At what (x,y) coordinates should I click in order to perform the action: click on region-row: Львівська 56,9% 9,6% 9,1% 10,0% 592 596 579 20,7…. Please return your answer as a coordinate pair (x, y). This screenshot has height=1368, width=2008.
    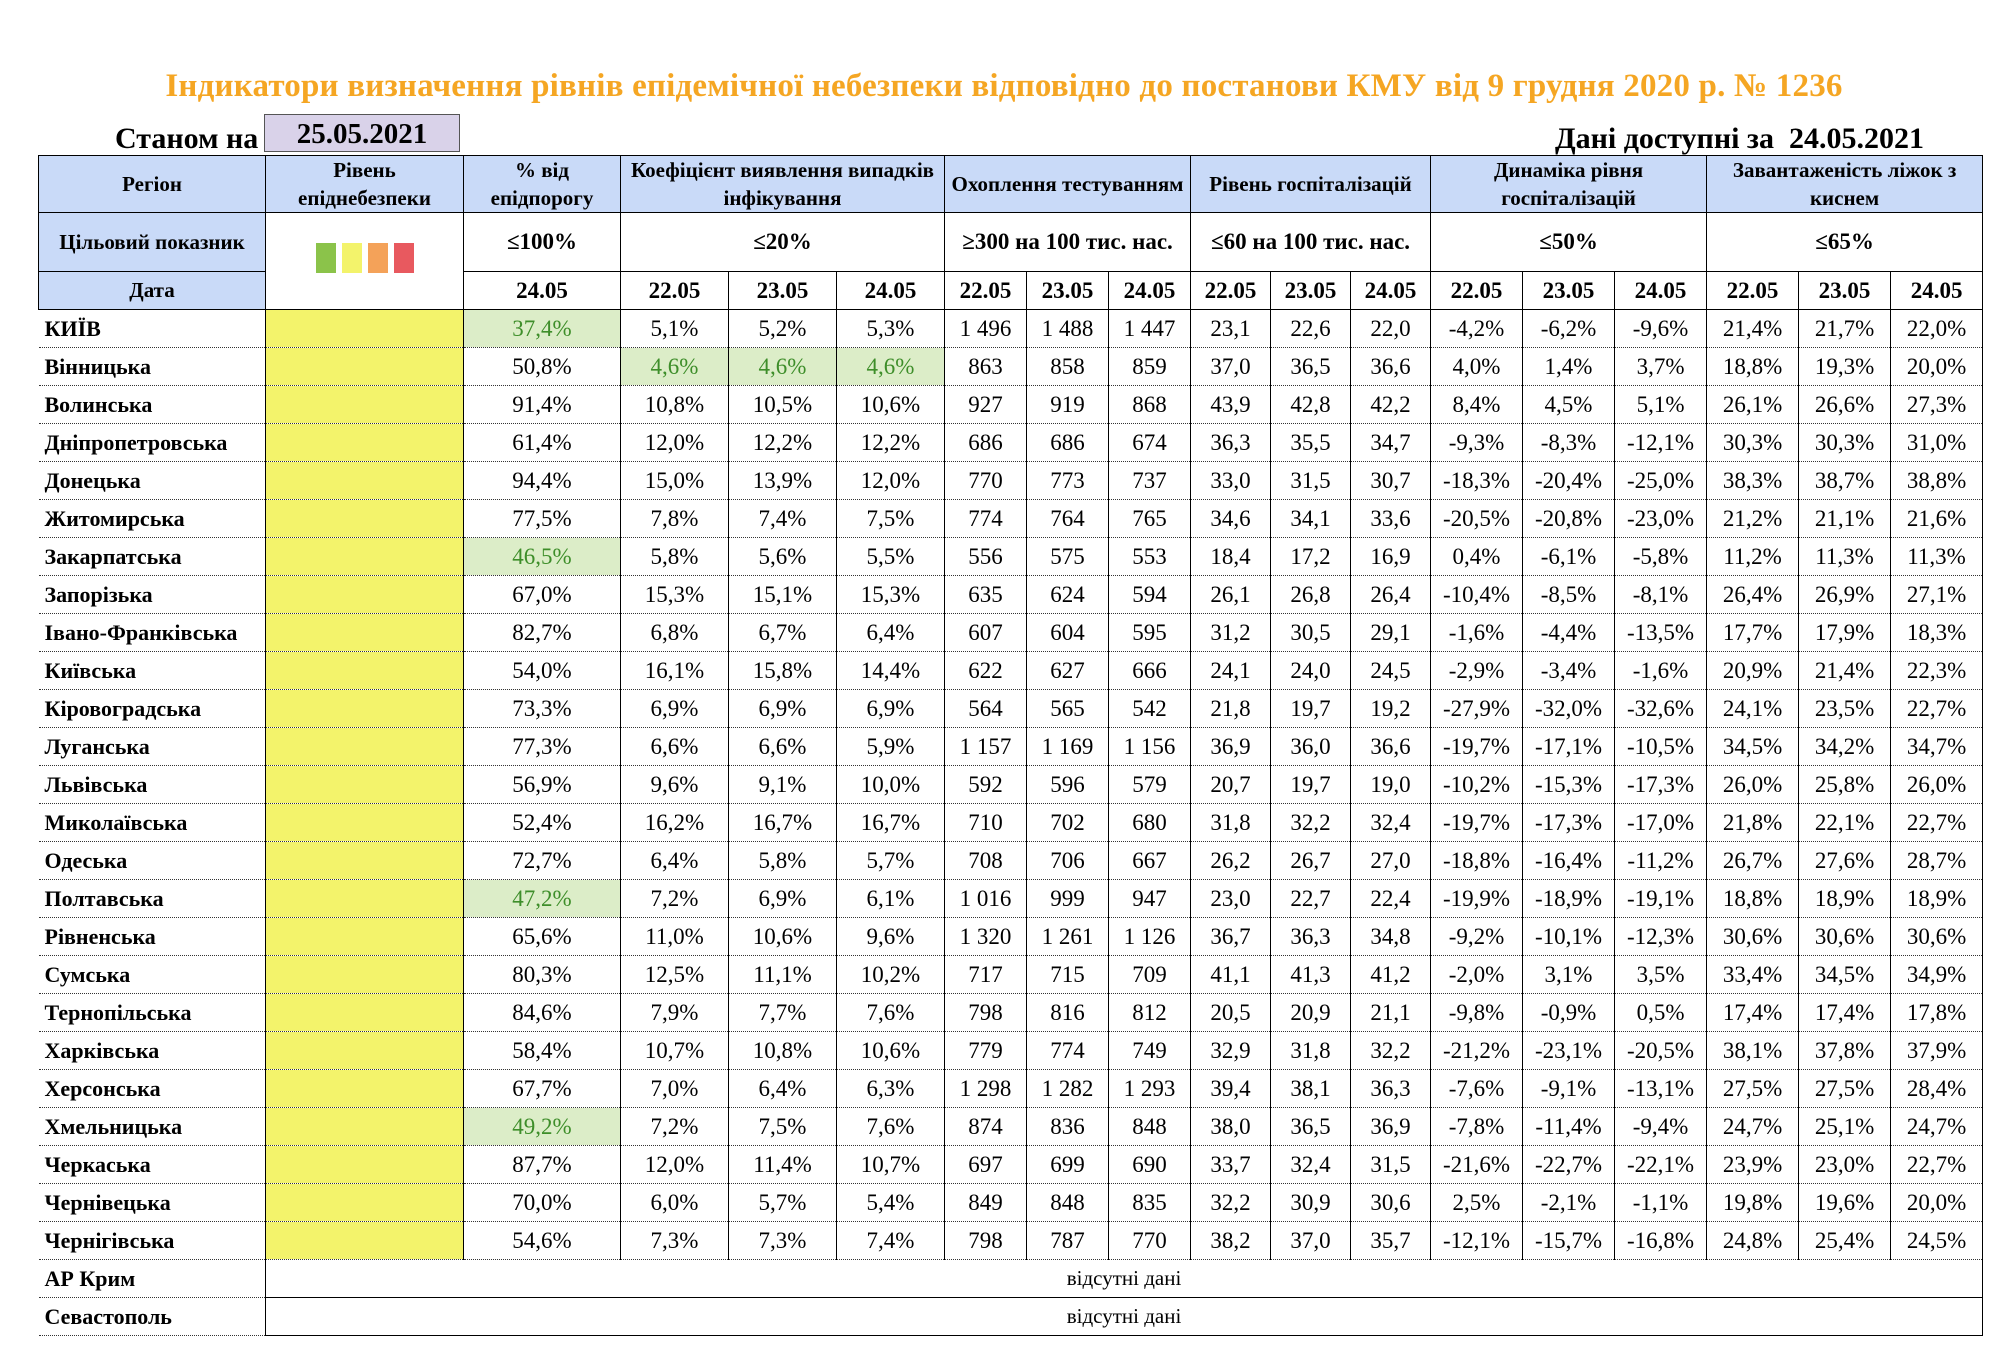
    Looking at the image, I should click on (1011, 784).